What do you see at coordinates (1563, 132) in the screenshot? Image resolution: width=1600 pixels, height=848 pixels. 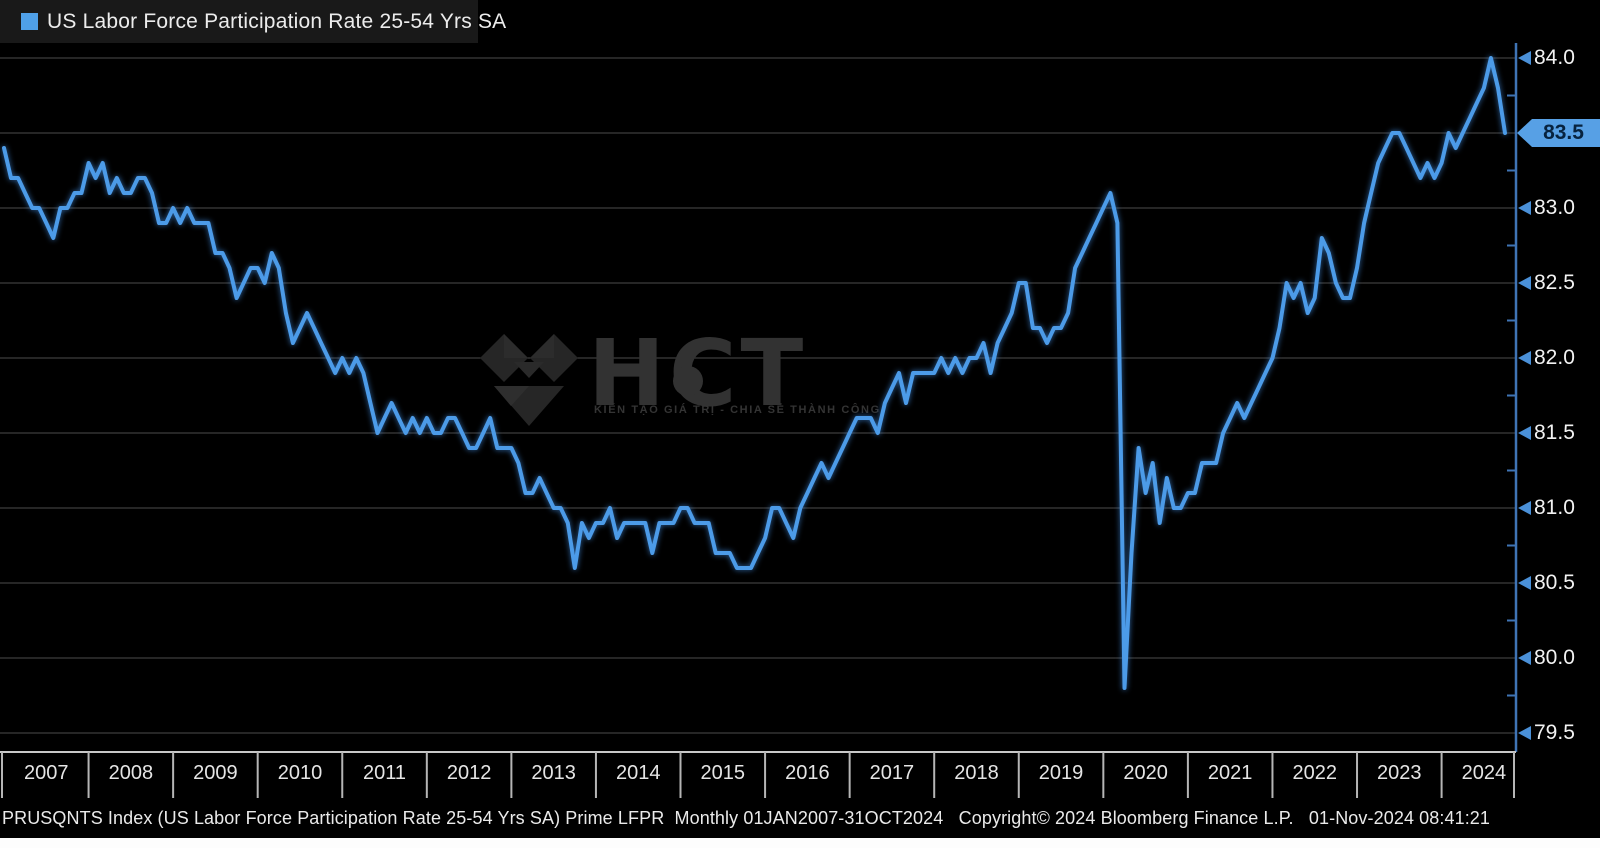 I see `last-value-text: 83.5` at bounding box center [1563, 132].